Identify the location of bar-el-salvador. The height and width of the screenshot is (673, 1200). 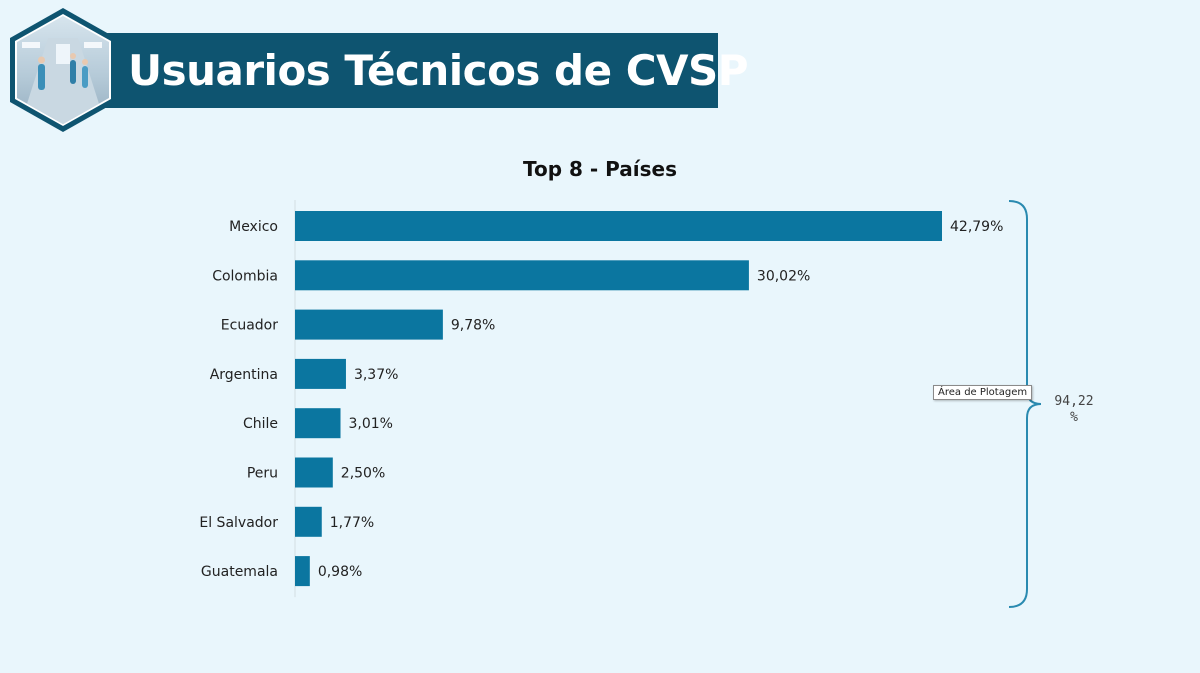
(308, 521).